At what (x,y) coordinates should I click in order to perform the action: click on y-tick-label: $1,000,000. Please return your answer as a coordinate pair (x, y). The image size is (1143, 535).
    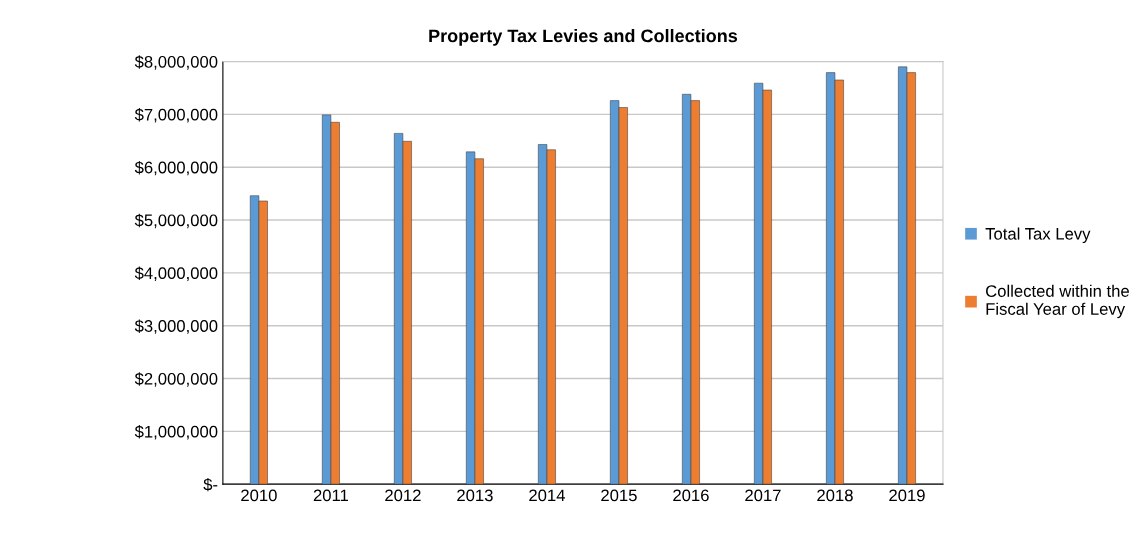
    Looking at the image, I should click on (176, 432).